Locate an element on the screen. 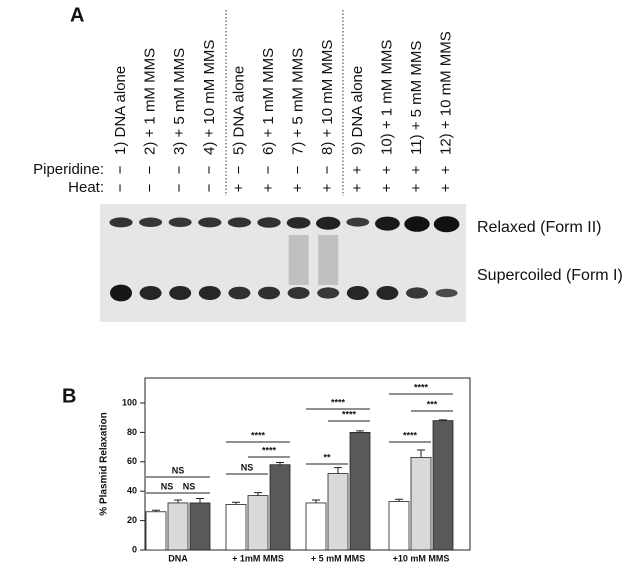 The width and height of the screenshot is (635, 566). panel-label: B is located at coordinates (69, 396).